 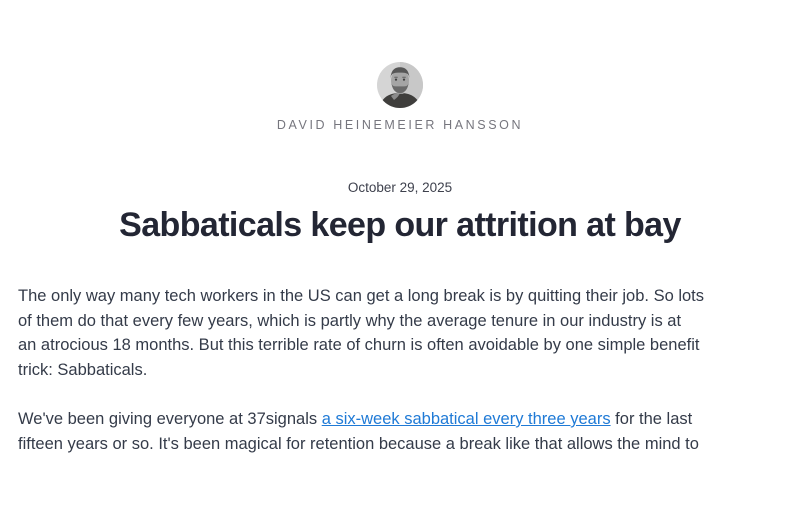 I want to click on paragraph-2-text-after-link: for the last, so click(x=651, y=418).